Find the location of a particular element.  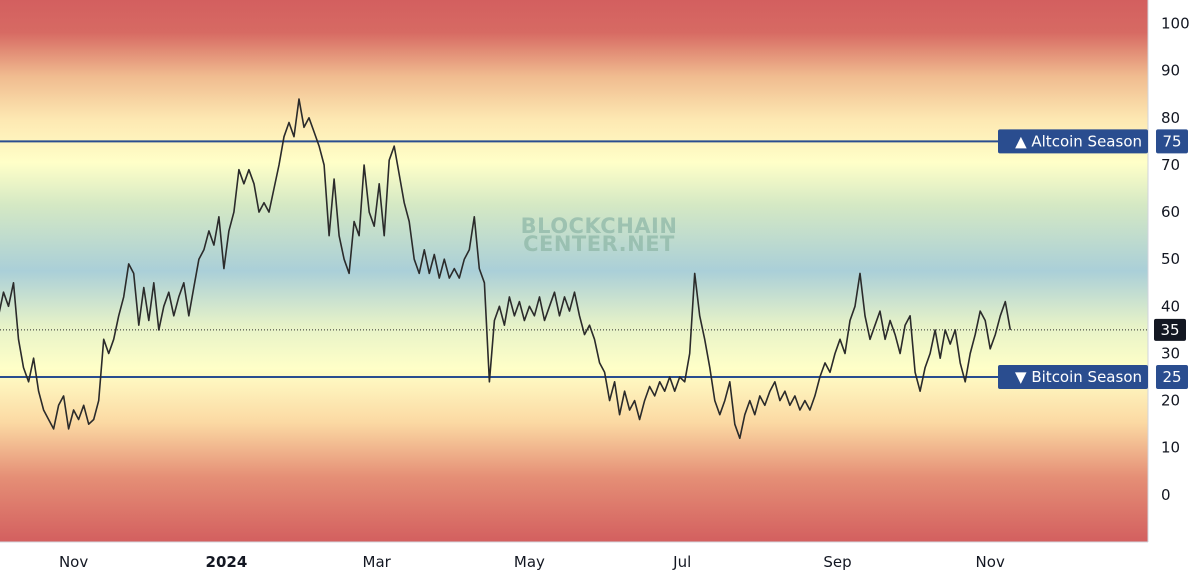

x-tick-label: Jul is located at coordinates (681, 562).